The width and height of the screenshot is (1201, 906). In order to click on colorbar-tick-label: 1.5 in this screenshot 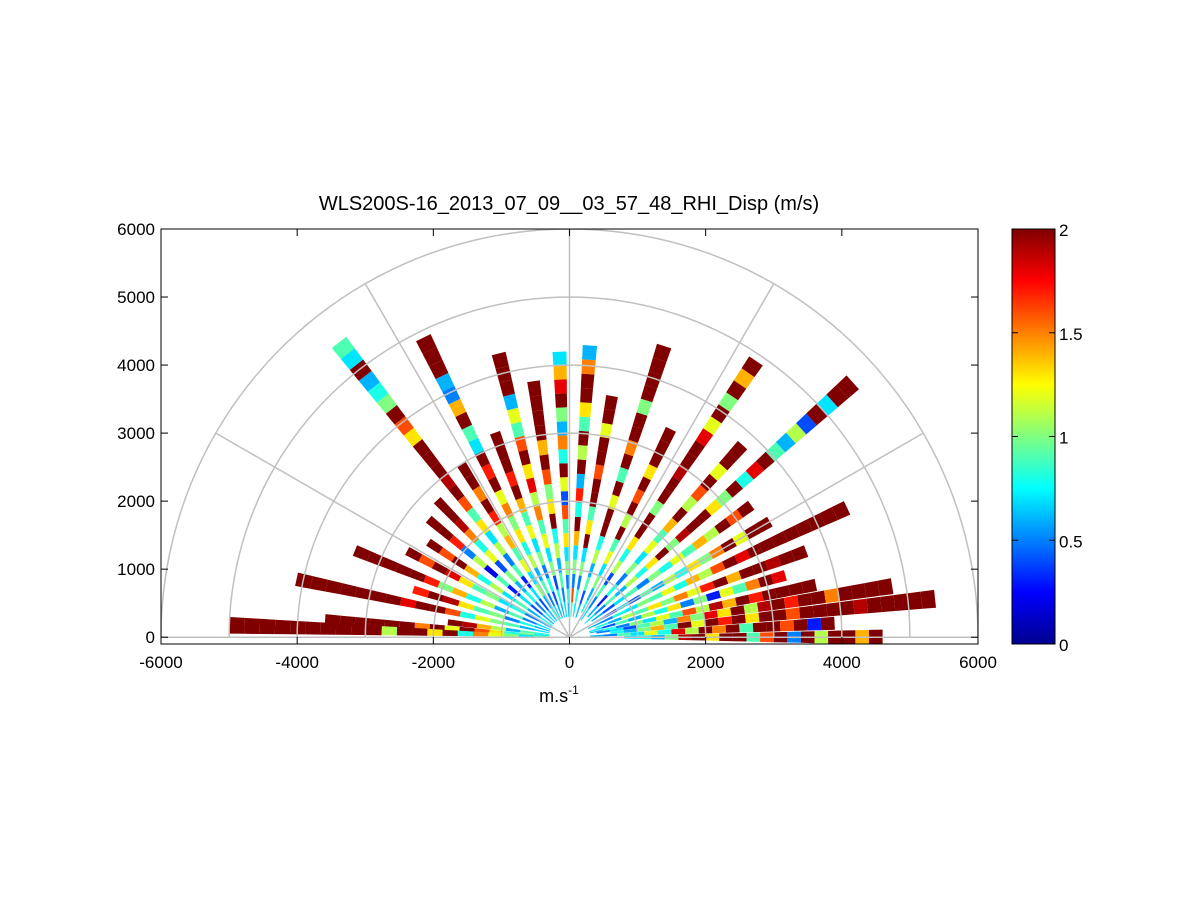, I will do `click(1071, 334)`.